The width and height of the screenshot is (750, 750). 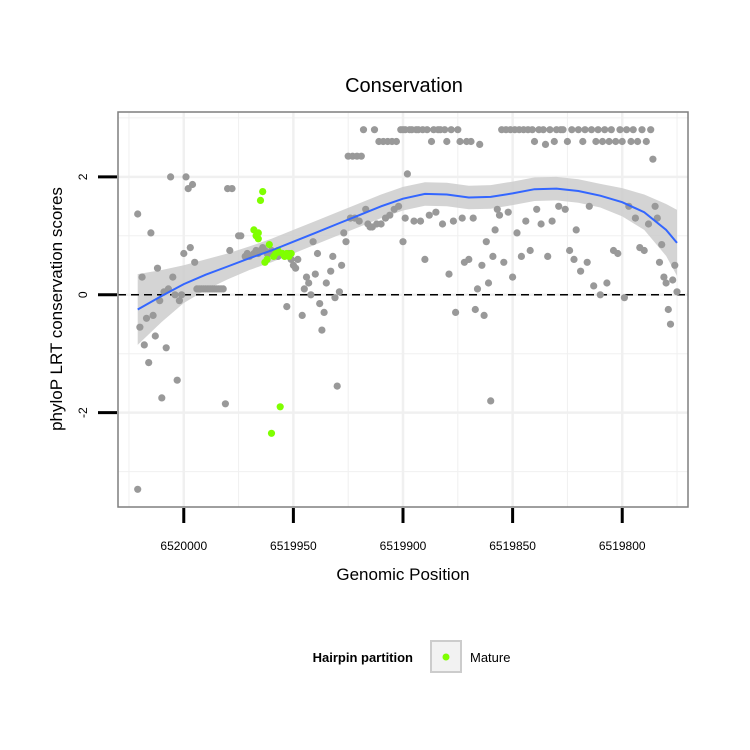 What do you see at coordinates (490, 657) in the screenshot?
I see `legend-label-mature: Mature` at bounding box center [490, 657].